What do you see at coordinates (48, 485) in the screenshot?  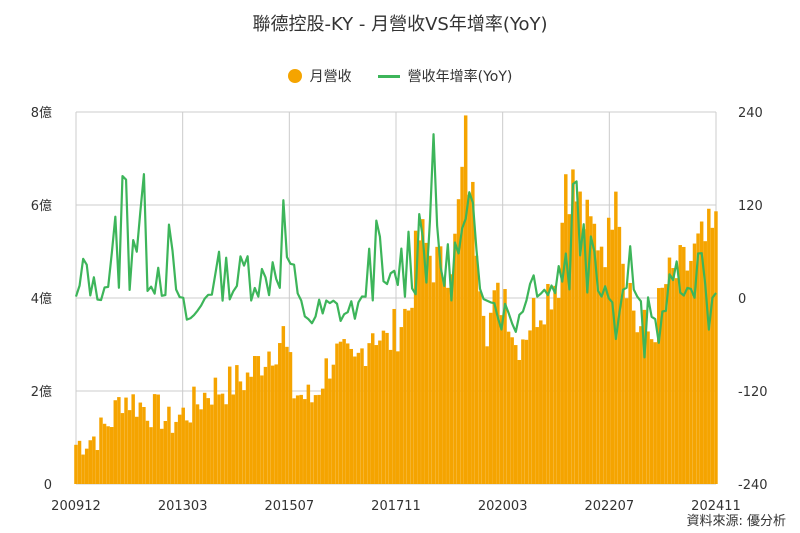 I see `left-axis-tick: 0` at bounding box center [48, 485].